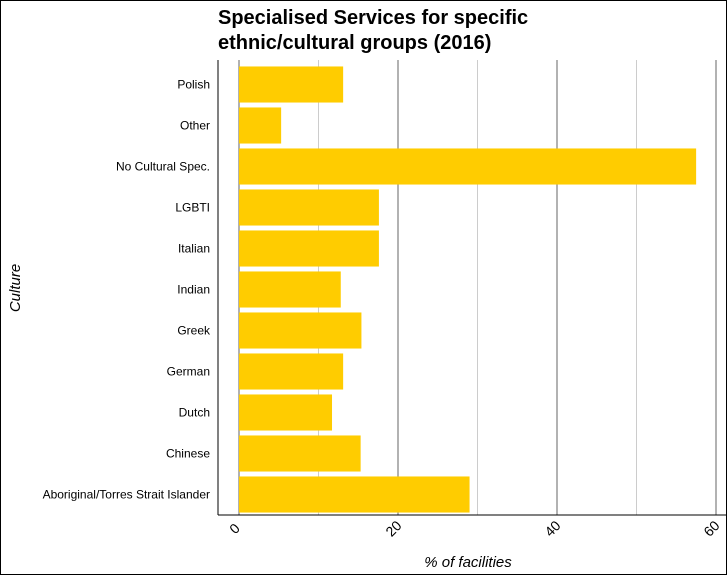 The width and height of the screenshot is (727, 575). What do you see at coordinates (291, 371) in the screenshot?
I see `bar-german` at bounding box center [291, 371].